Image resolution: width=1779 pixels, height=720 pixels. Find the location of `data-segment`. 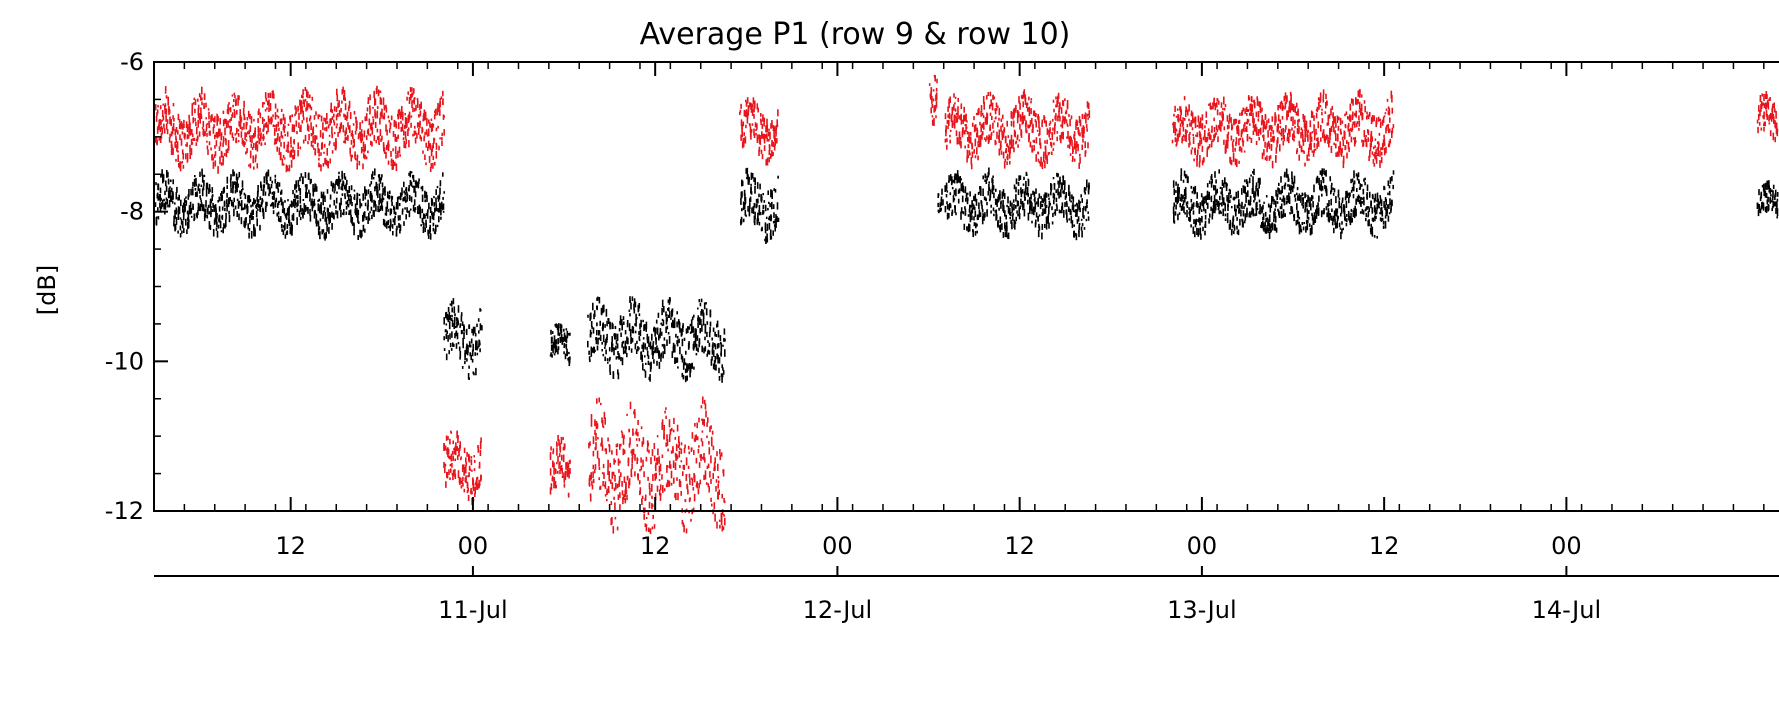

data-segment is located at coordinates (933, 100).